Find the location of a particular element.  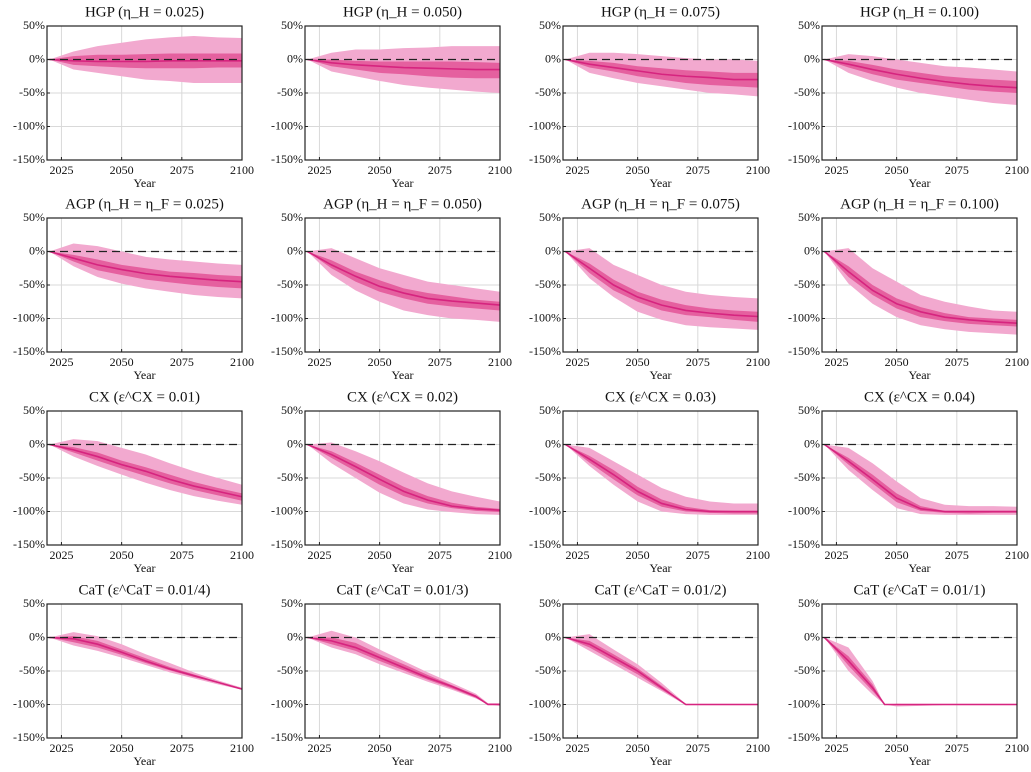

chart-title: CX (ε^CX = 0.02) is located at coordinates (402, 397).